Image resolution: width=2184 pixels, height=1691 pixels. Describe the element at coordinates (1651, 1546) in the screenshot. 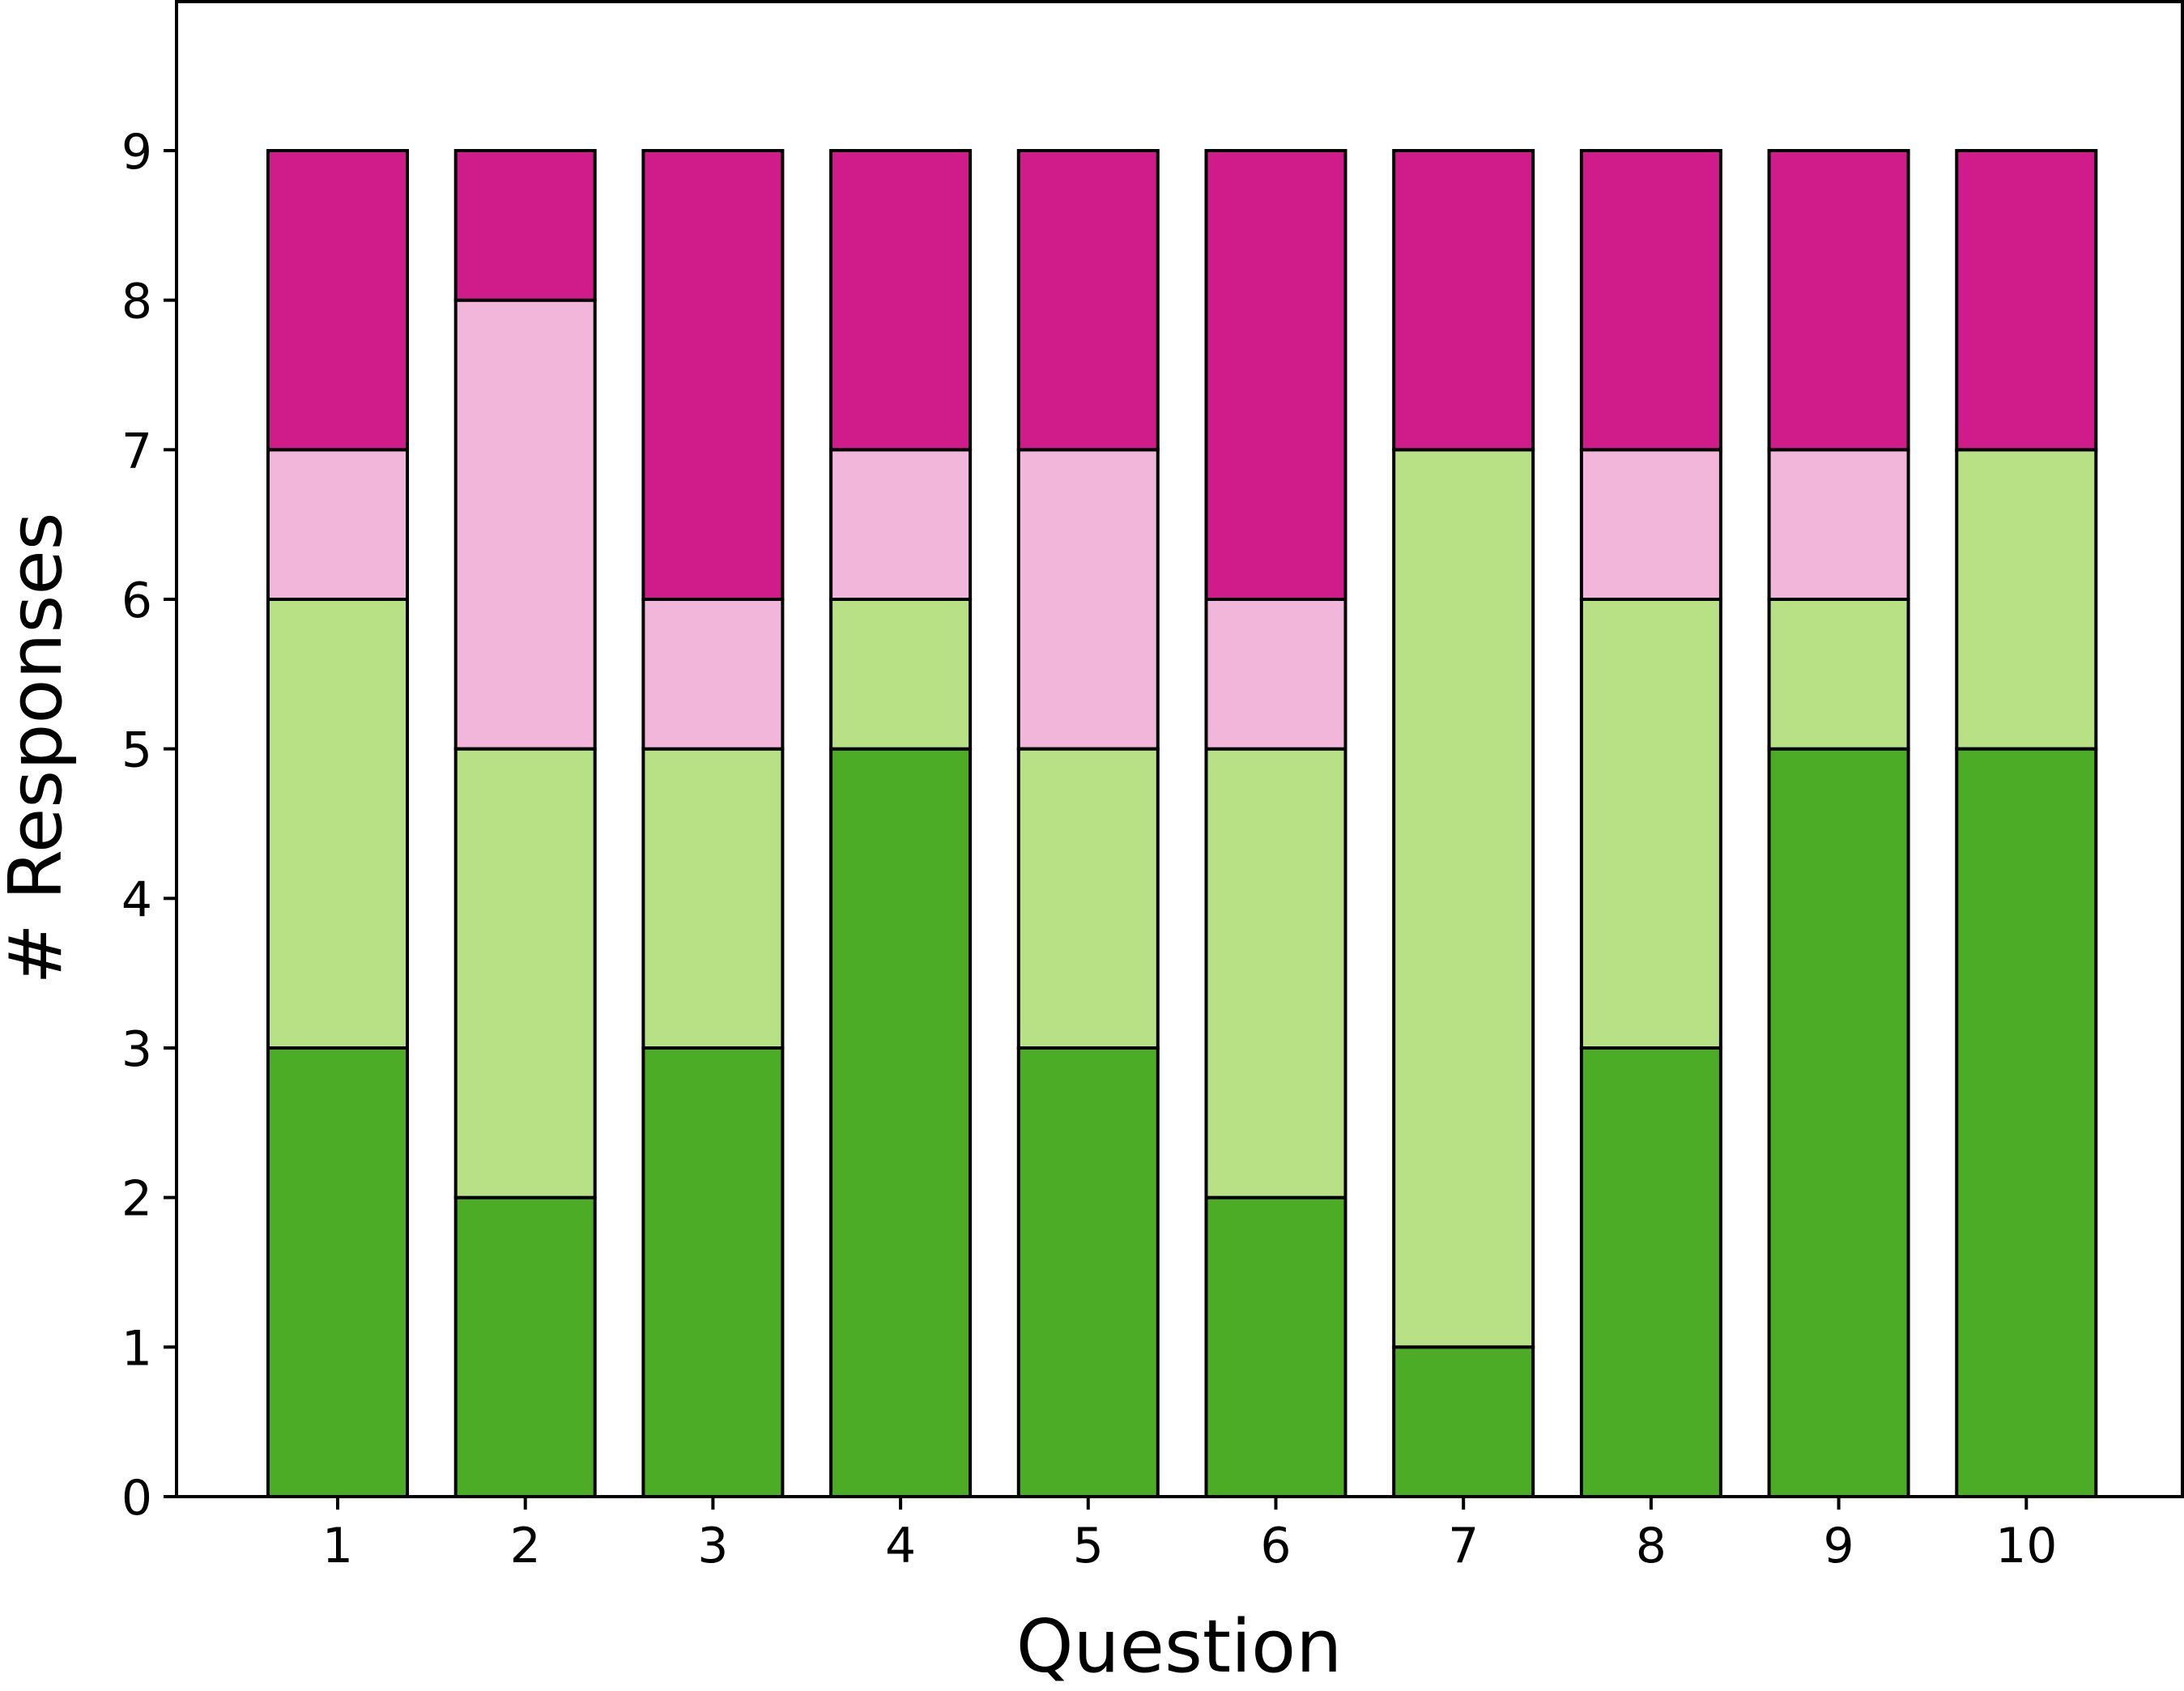

I see `x-tick-label-8: 8` at that location.